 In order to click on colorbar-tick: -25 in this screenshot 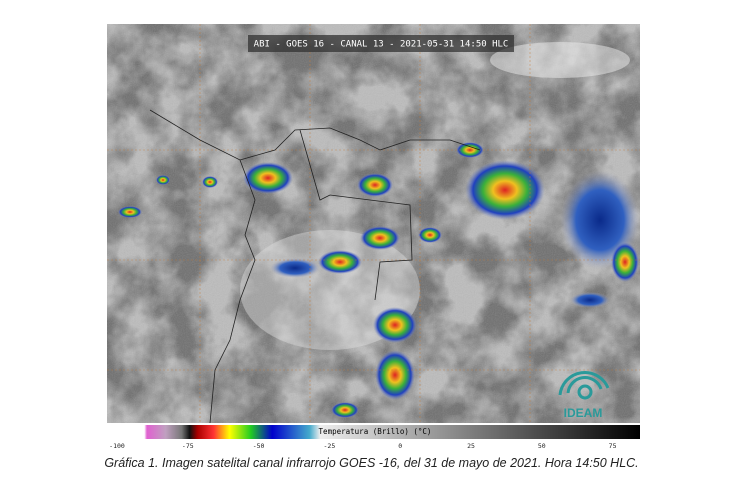, I will do `click(330, 446)`.